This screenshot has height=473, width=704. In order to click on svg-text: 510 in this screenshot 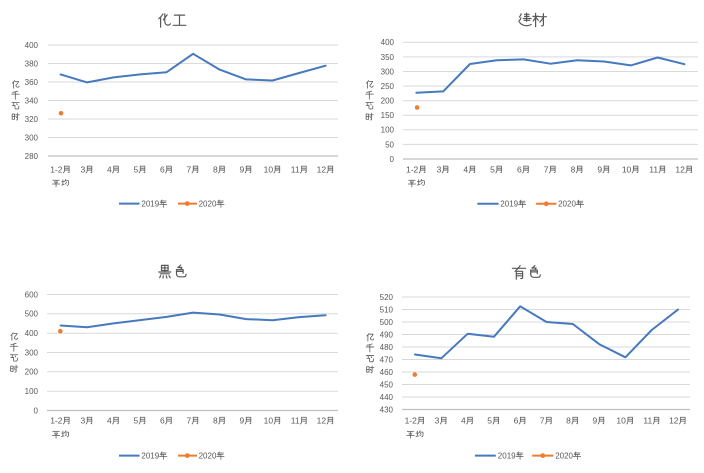, I will do `click(387, 309)`.